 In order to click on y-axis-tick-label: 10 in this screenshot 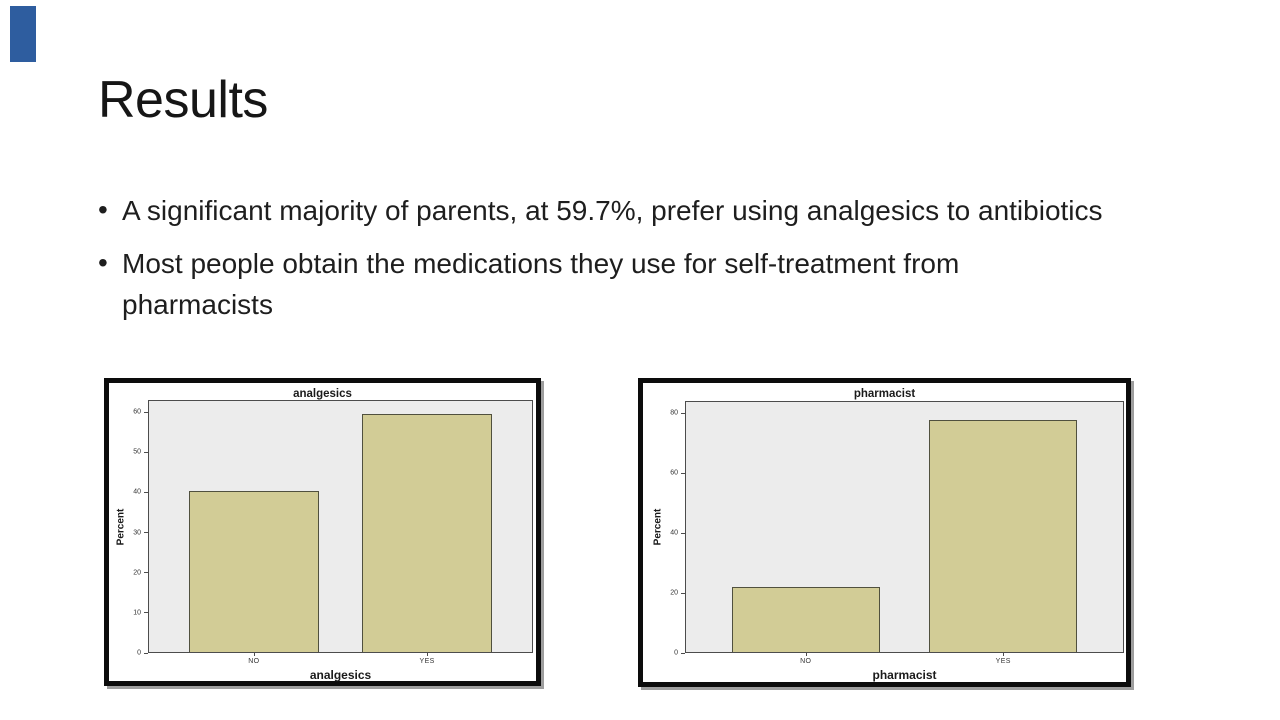, I will do `click(137, 613)`.